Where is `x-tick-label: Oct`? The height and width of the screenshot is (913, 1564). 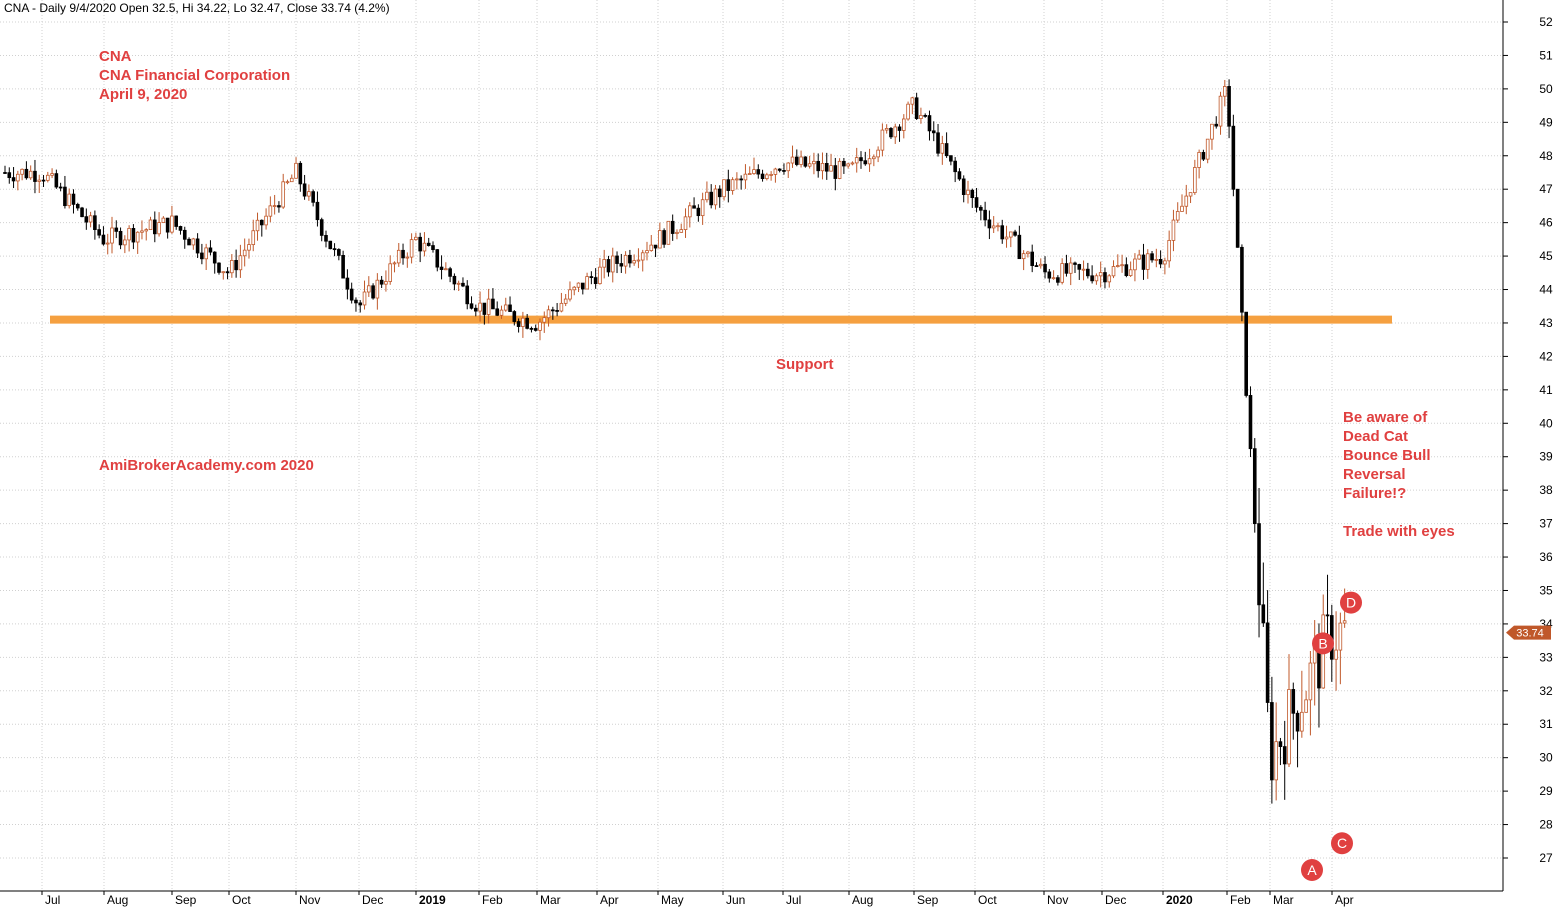 x-tick-label: Oct is located at coordinates (987, 900).